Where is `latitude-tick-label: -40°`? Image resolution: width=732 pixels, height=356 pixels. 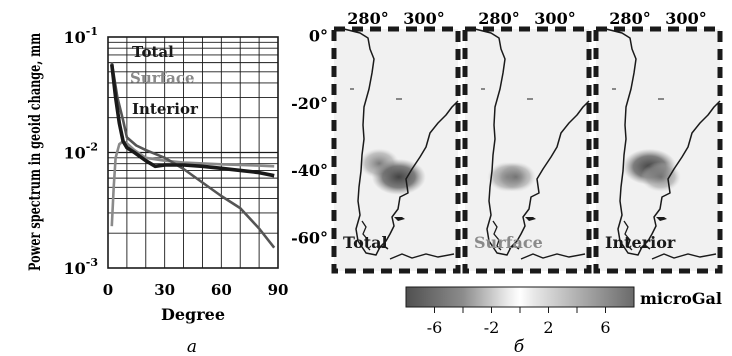
latitude-tick-label: -40° is located at coordinates (309, 170).